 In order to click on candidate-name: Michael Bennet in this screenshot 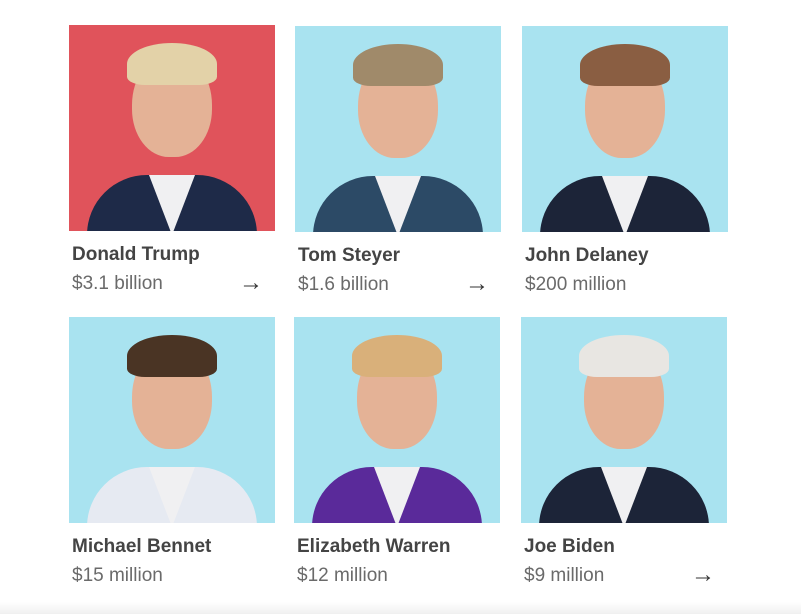, I will do `click(142, 546)`.